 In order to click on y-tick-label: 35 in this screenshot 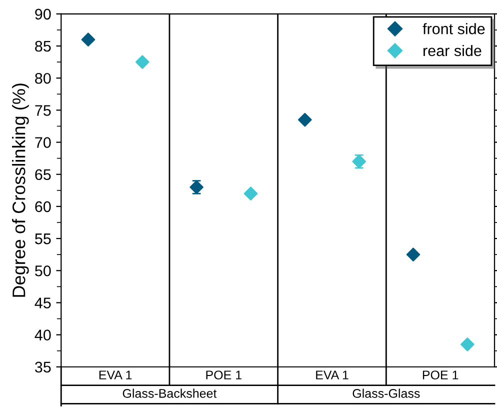, I will do `click(43, 367)`.